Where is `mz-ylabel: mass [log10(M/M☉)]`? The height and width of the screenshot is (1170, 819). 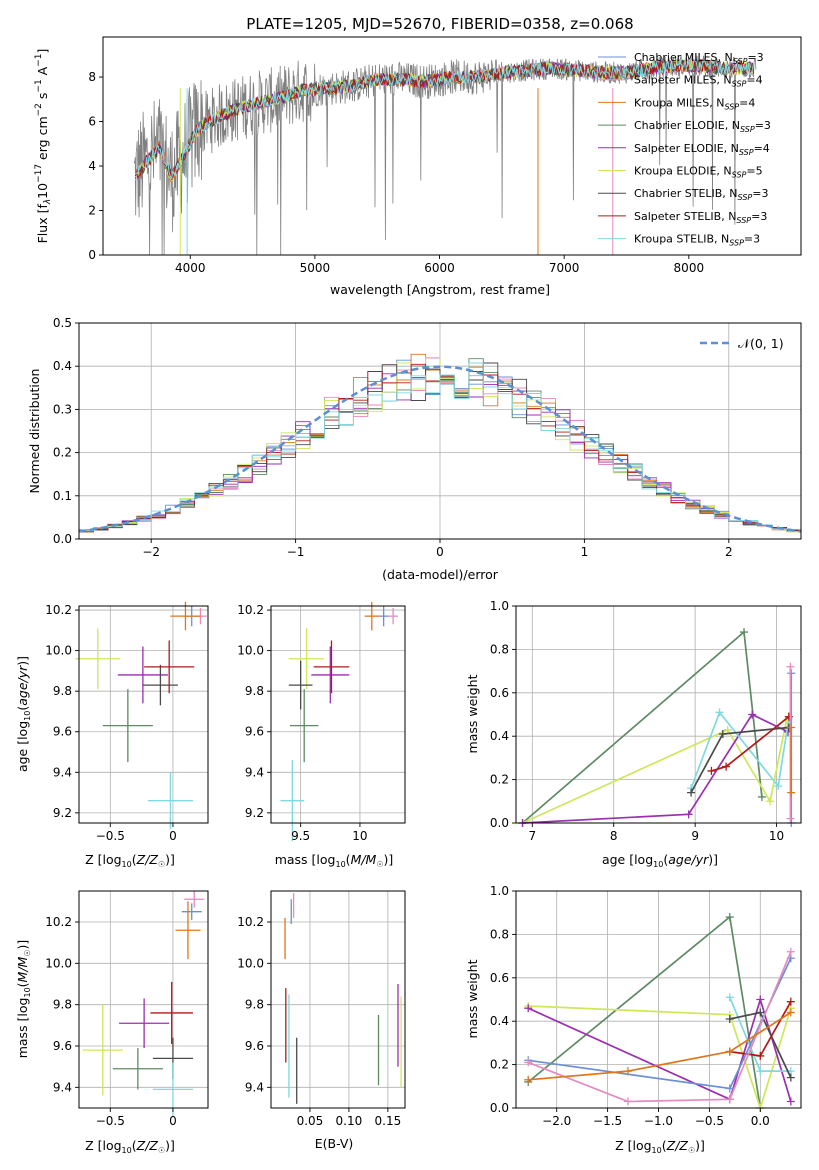
mz-ylabel: mass [log10(M/M☉)] is located at coordinates (23, 999).